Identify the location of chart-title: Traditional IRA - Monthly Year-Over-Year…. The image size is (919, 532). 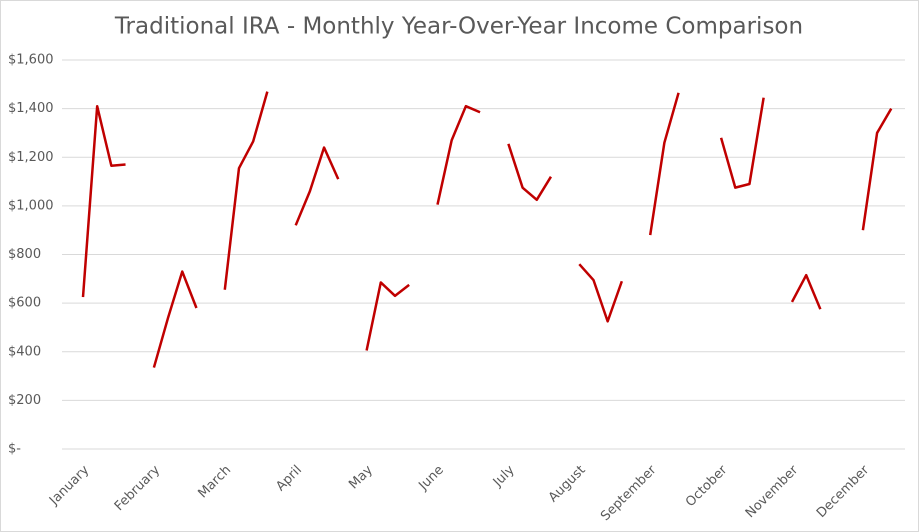
(458, 27).